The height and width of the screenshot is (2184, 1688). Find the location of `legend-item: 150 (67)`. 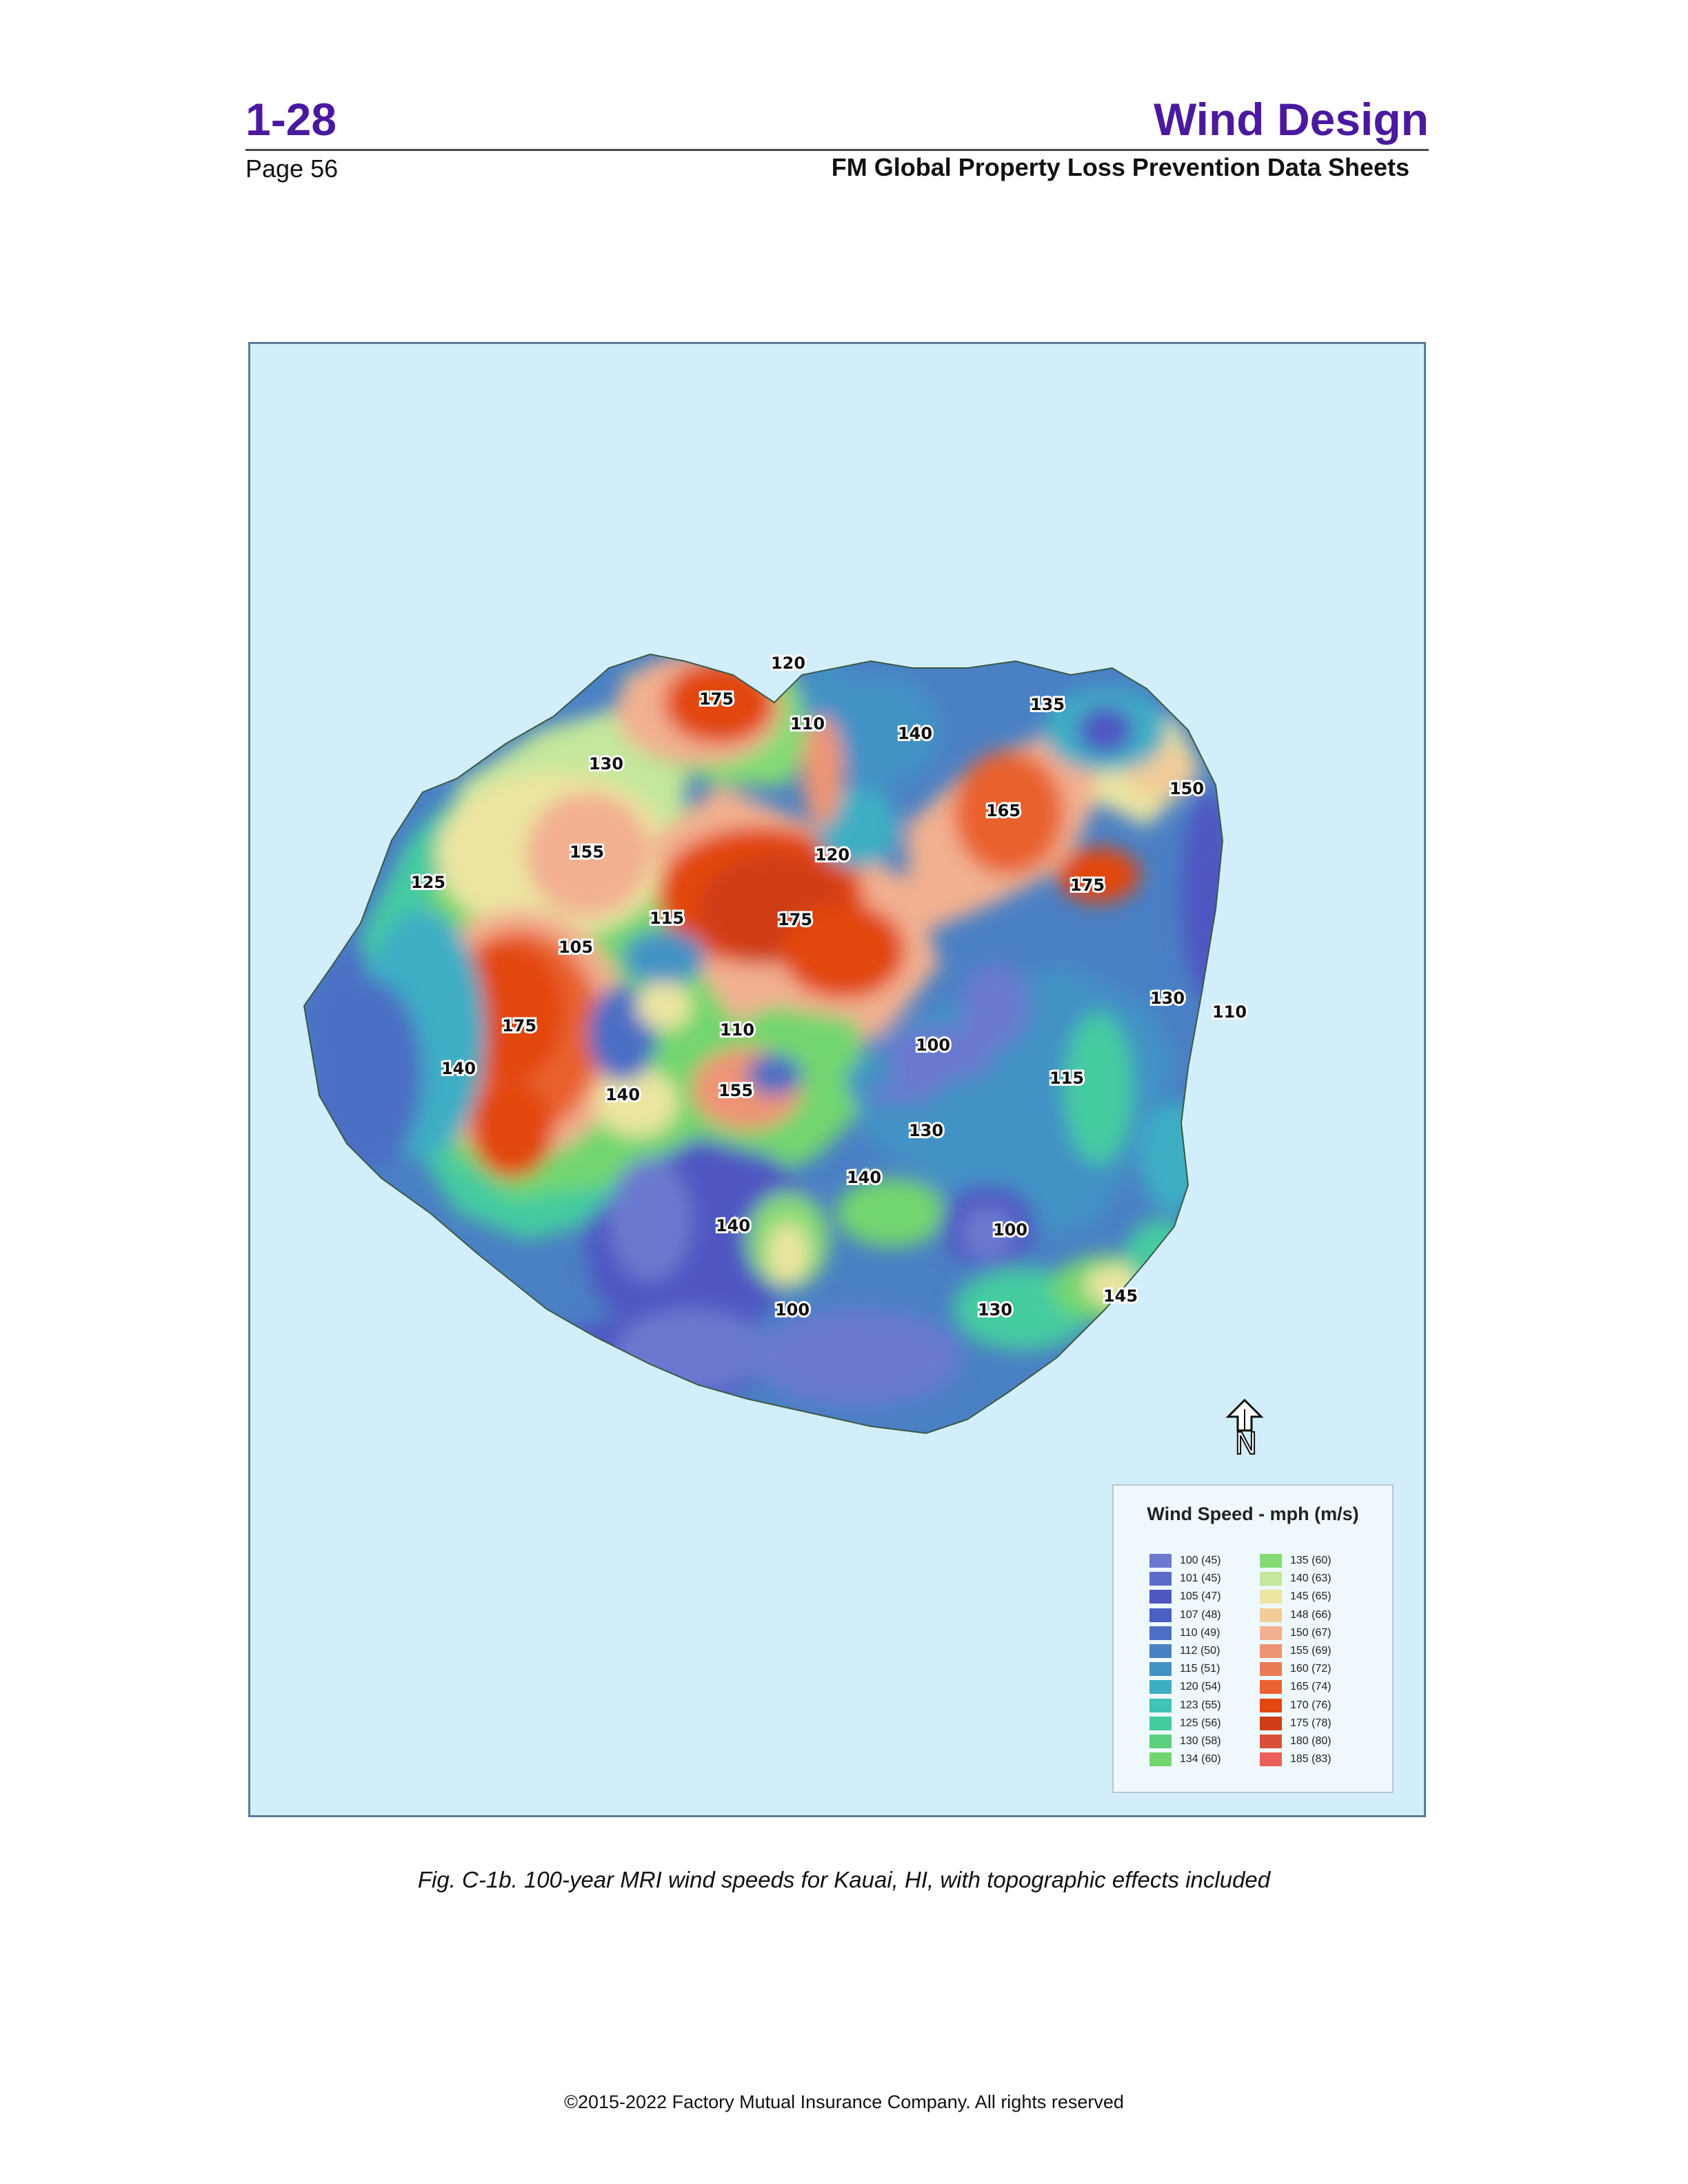

legend-item: 150 (67) is located at coordinates (1318, 1633).